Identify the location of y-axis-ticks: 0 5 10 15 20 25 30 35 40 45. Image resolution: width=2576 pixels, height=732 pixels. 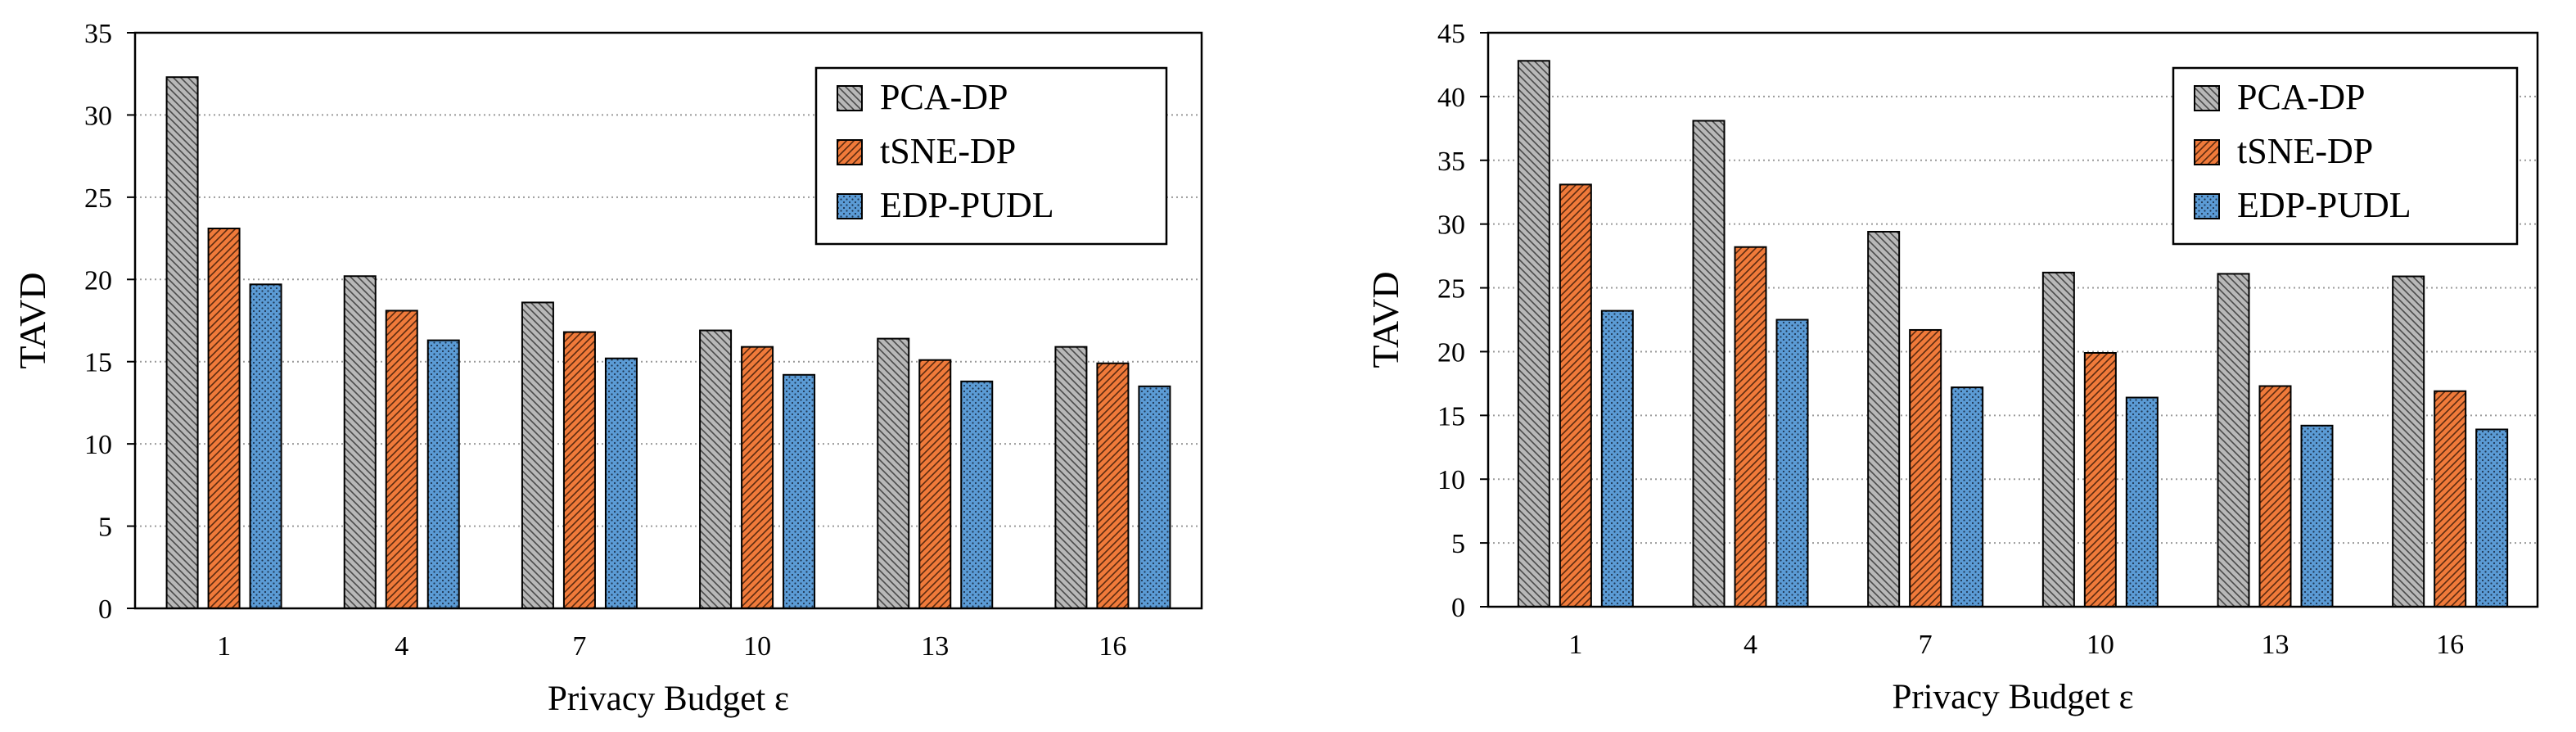
(1462, 321).